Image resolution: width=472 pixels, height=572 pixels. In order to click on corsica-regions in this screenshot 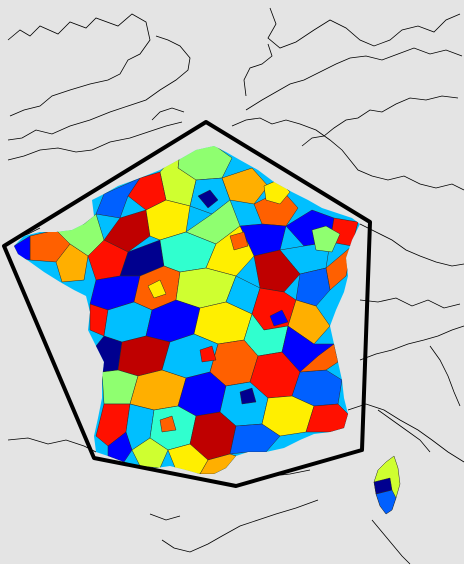, I will do `click(387, 485)`.